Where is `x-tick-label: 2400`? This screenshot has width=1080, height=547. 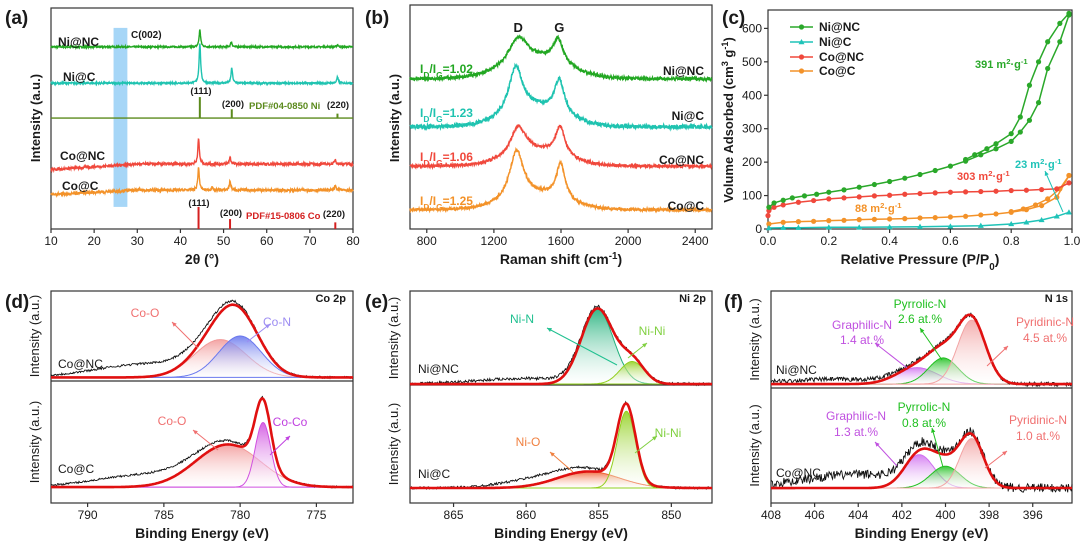 x-tick-label: 2400 is located at coordinates (695, 241).